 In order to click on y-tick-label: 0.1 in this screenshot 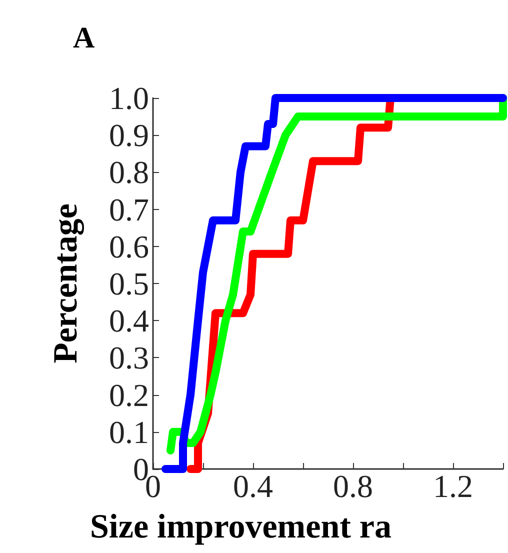, I will do `click(129, 432)`.